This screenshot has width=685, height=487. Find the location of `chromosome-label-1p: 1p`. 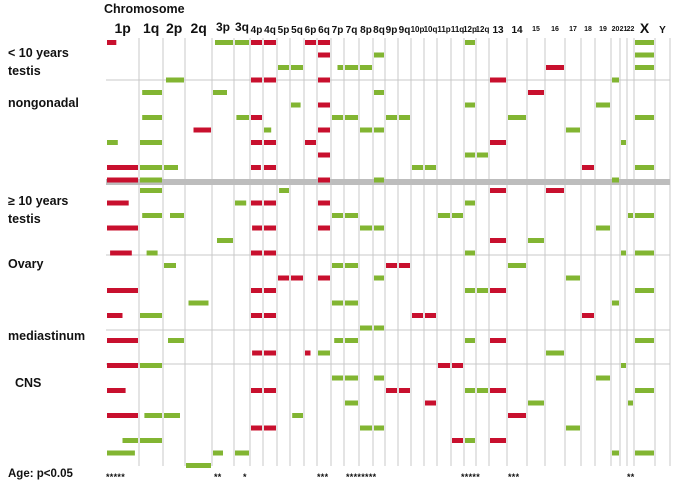

chromosome-label-1p: 1p is located at coordinates (122, 28).